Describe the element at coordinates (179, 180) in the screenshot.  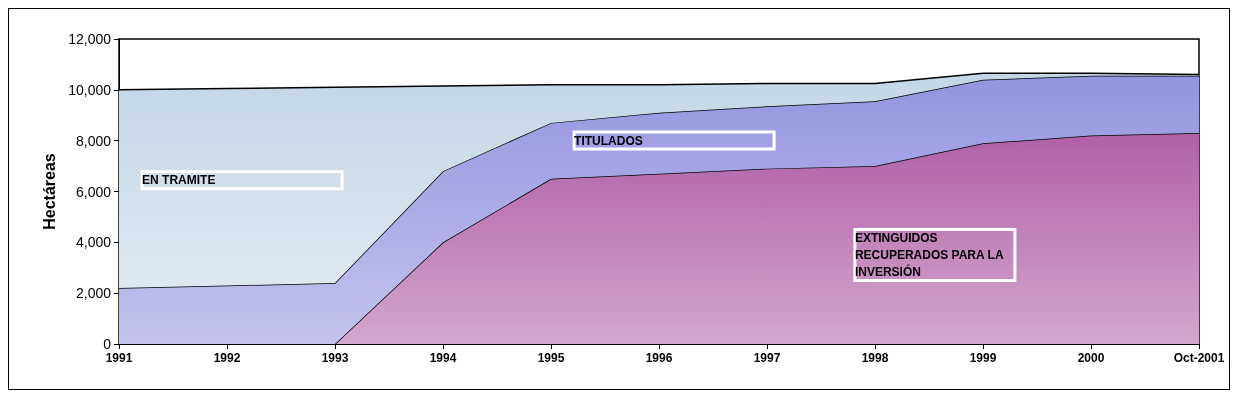
I see `series-label: EN TRAMITE` at that location.